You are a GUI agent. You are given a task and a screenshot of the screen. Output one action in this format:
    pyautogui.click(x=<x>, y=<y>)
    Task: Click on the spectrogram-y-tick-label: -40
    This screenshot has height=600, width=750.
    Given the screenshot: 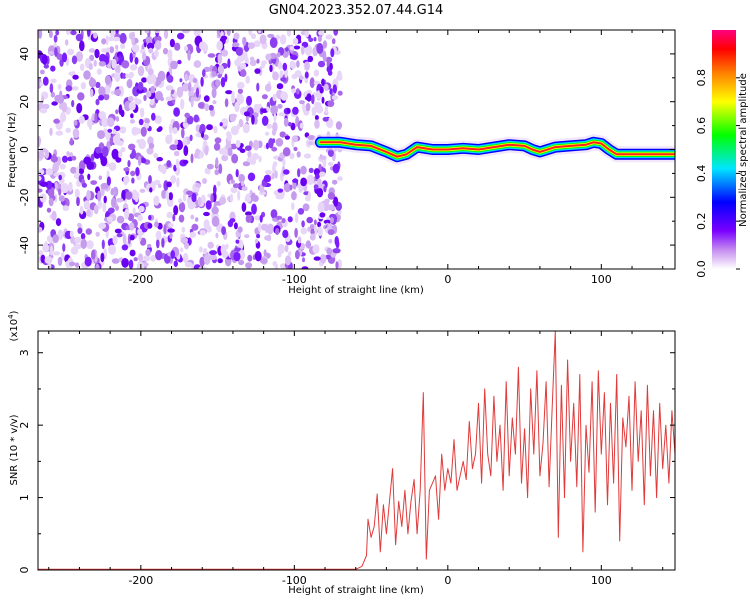 What is the action you would take?
    pyautogui.click(x=24, y=245)
    